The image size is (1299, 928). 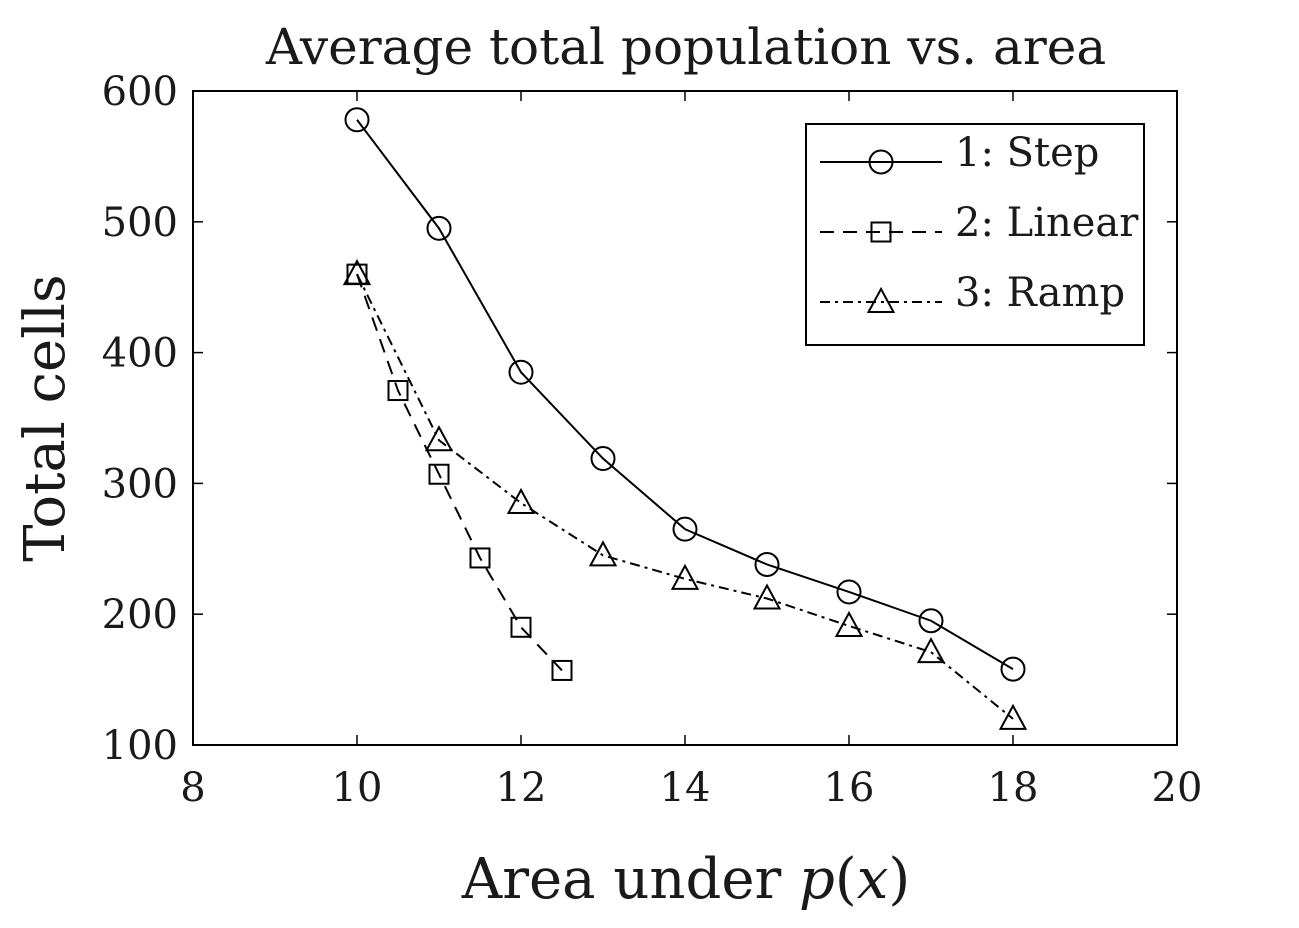 I want to click on legend-label-3: 3: Ramp, so click(x=1040, y=293).